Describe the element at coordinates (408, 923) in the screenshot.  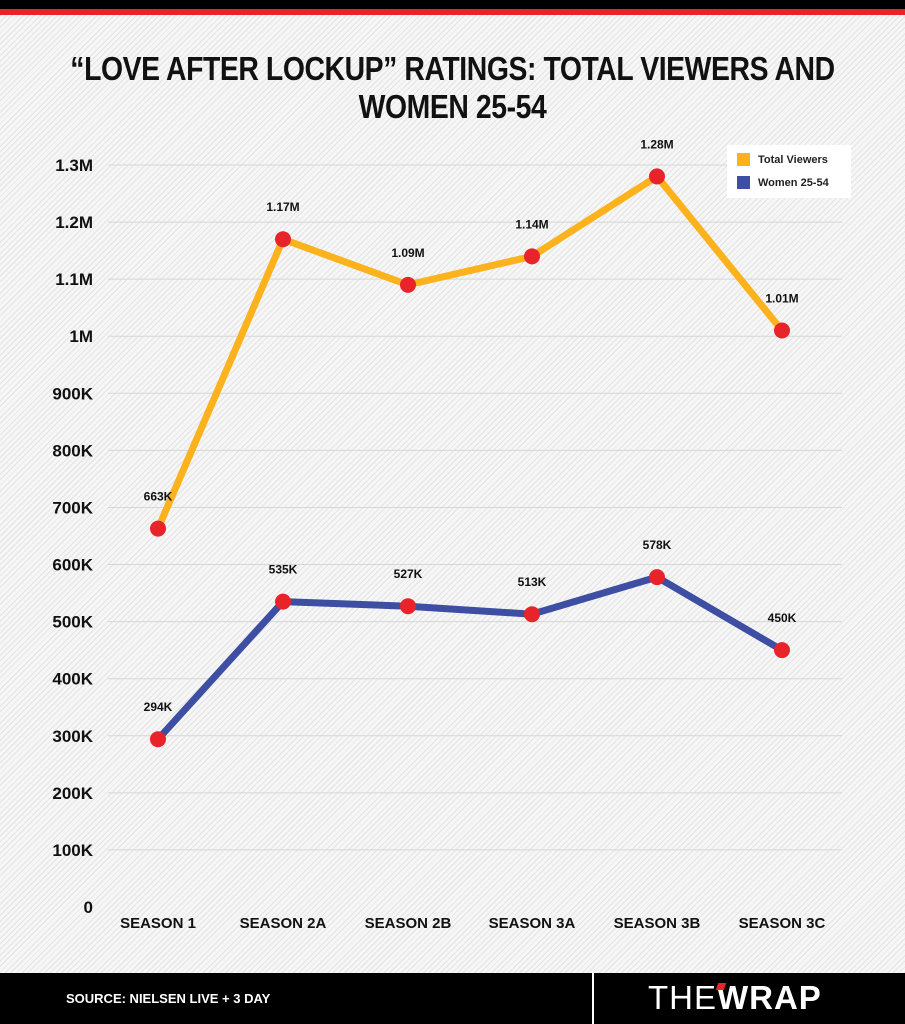
I see `x-tick-label: SEASON 2B` at that location.